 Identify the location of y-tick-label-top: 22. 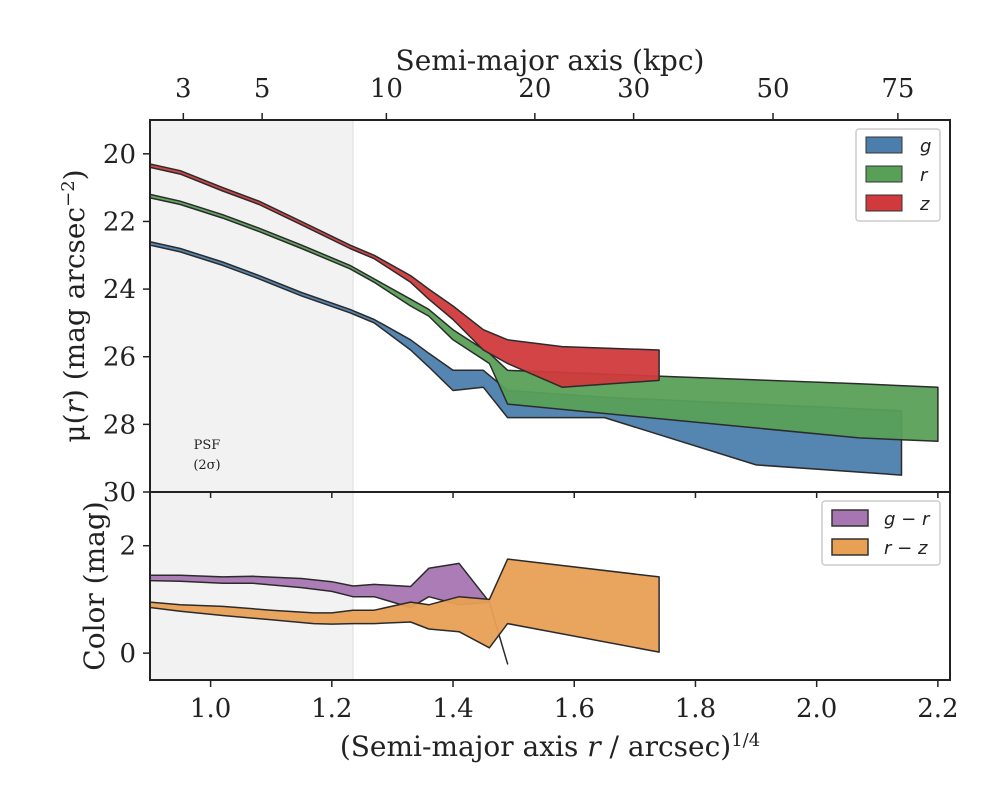
(119, 222).